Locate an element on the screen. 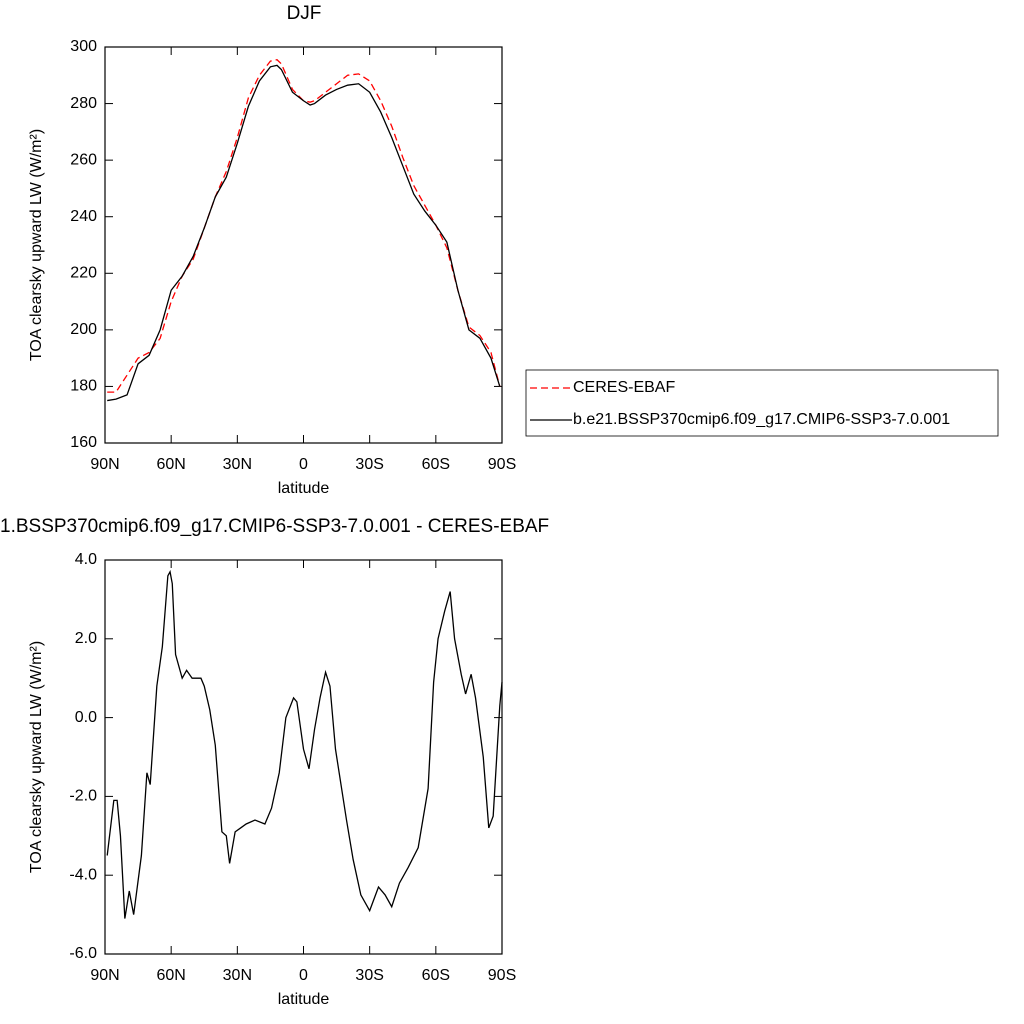 This screenshot has width=1024, height=1024. y-tick-label: 2.0 is located at coordinates (86, 638).